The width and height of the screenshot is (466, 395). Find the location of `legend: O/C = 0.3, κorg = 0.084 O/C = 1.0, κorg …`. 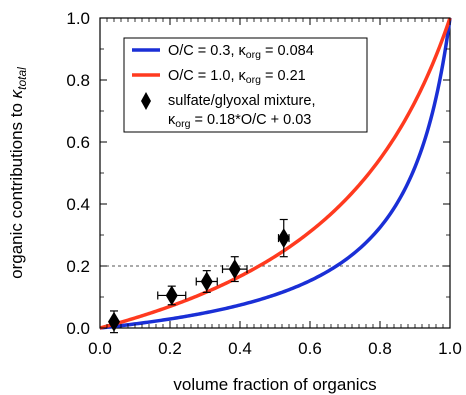

legend: O/C = 0.3, κorg = 0.084 O/C = 1.0, κorg … is located at coordinates (245, 85).